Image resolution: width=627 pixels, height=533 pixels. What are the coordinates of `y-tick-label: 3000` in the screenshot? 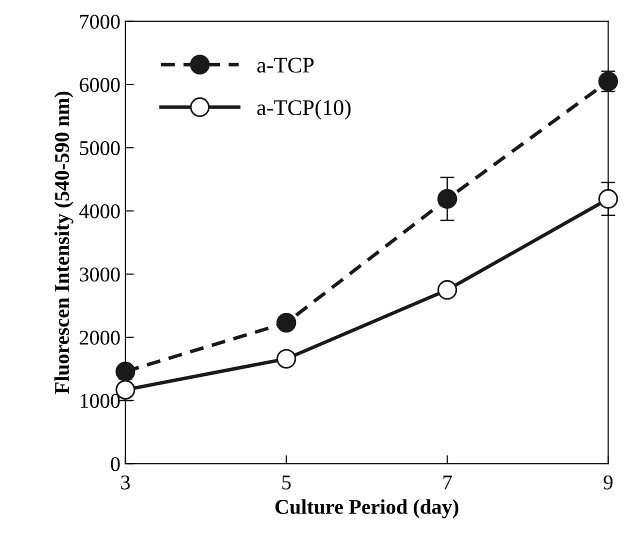 It's located at (100, 274).